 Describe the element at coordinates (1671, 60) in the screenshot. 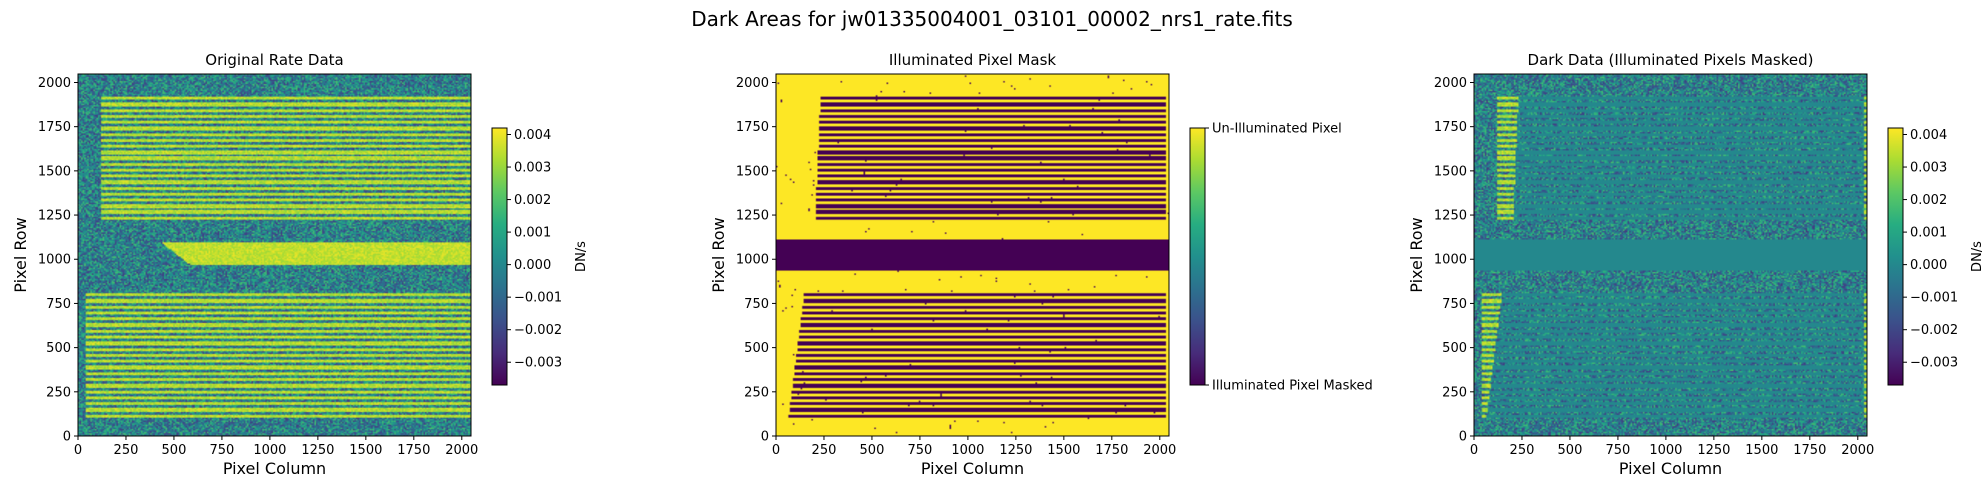

I see `panel-title: Dark Data (Illuminated Pixels Masked)` at that location.